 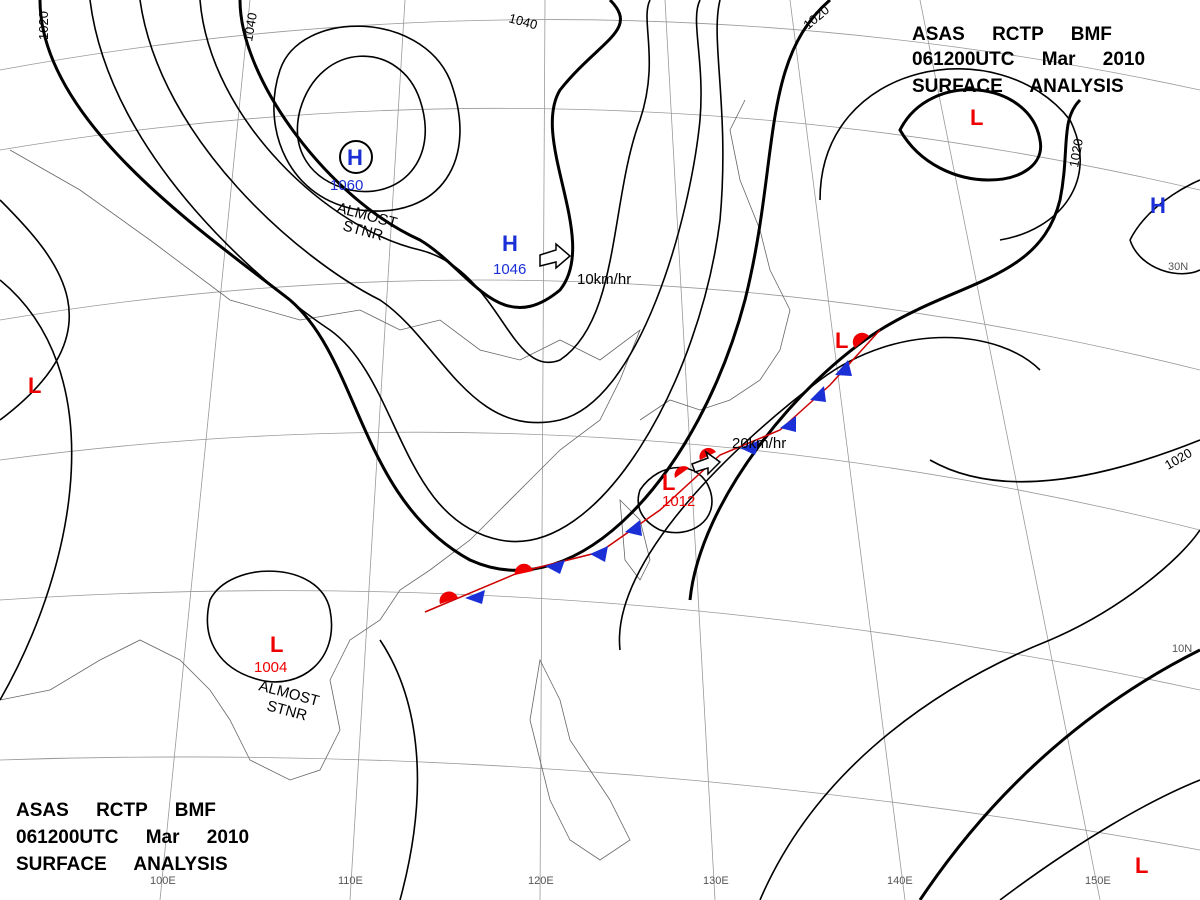 What do you see at coordinates (716, 881) in the screenshot?
I see `longitude-label: 130E` at bounding box center [716, 881].